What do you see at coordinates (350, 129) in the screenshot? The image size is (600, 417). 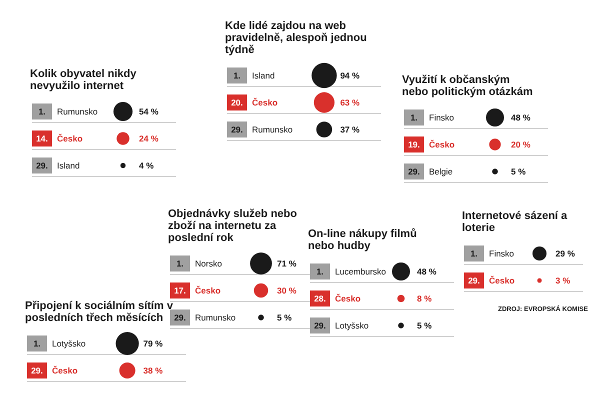 I see `data-label: 37 %` at bounding box center [350, 129].